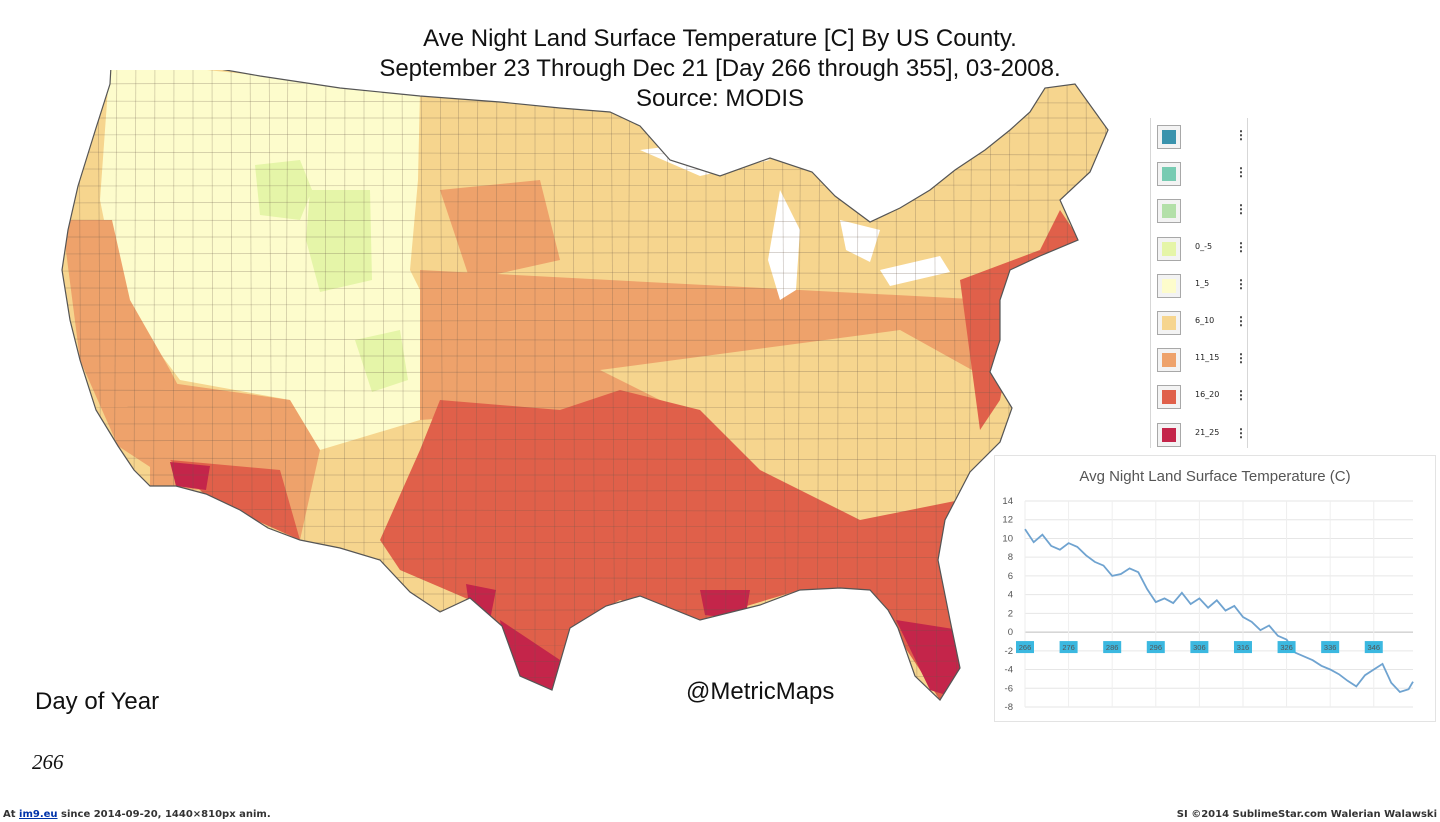  I want to click on x-tick-label: 316, so click(1243, 647).